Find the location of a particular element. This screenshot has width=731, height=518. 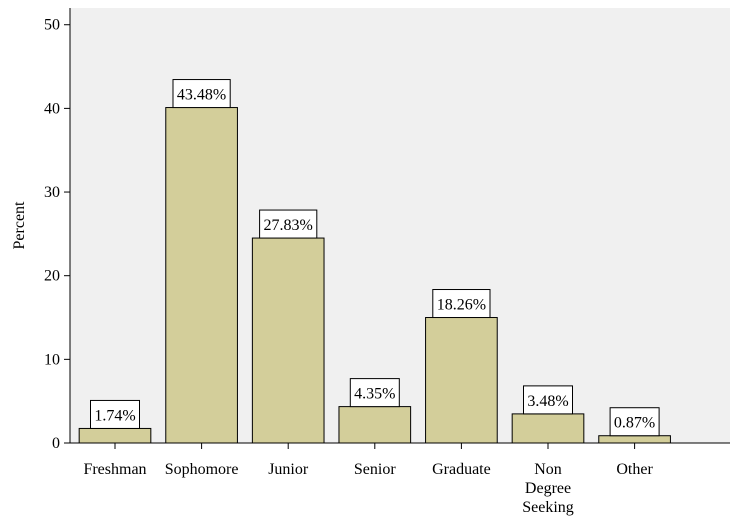

data-label: 18.26% is located at coordinates (461, 305).